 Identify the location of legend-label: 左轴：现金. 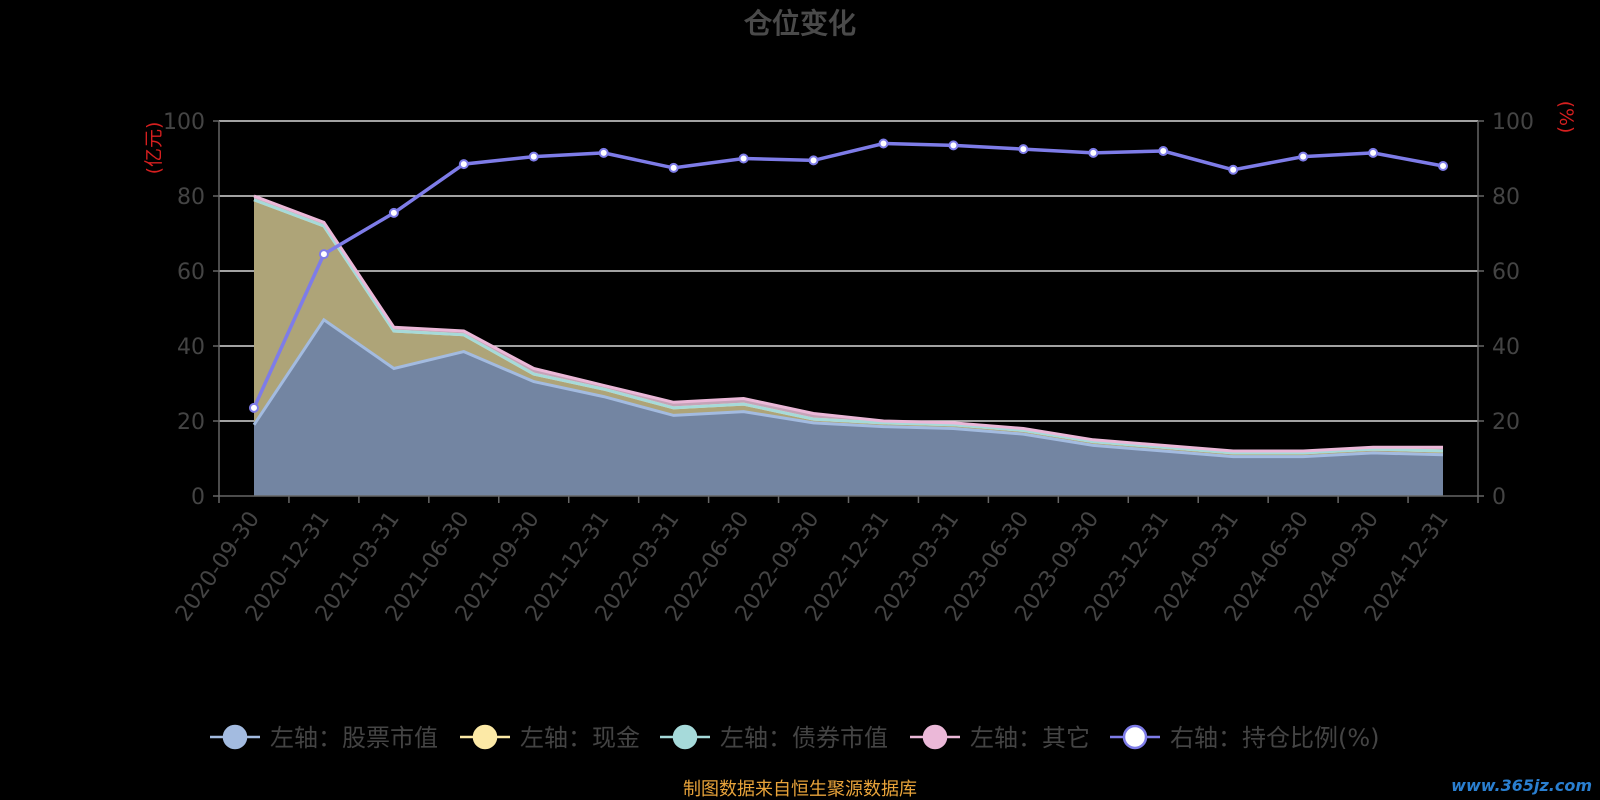
(580, 738).